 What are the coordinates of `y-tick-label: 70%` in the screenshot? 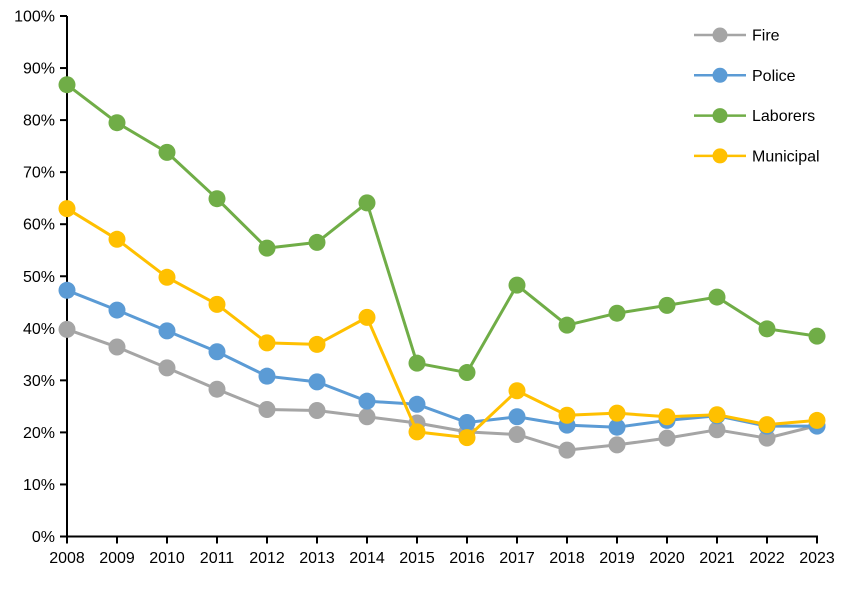 It's located at (39, 173).